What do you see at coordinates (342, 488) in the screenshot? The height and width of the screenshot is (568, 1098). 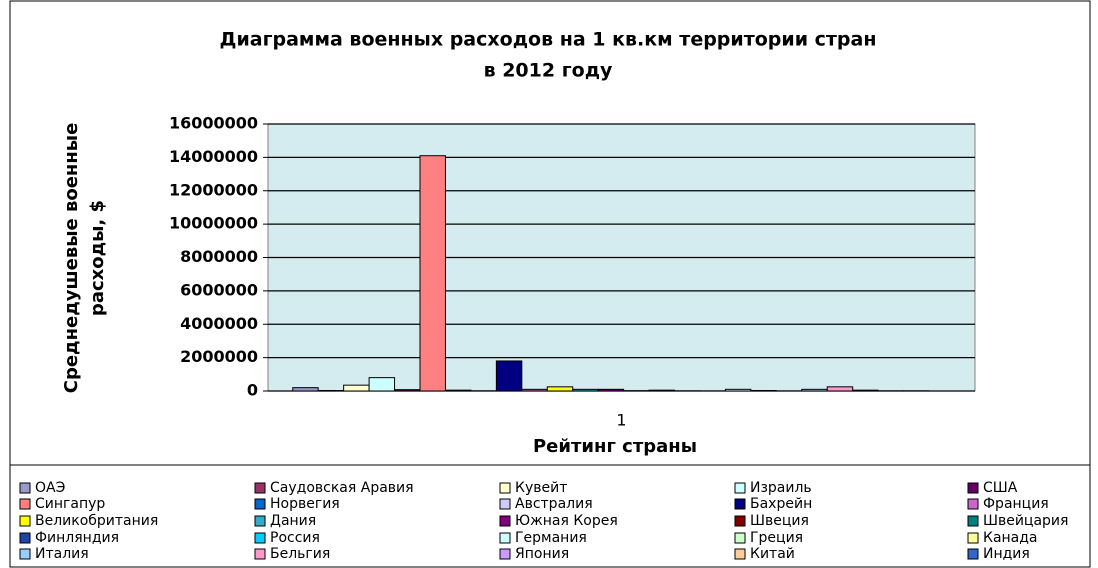 I see `legend-label: Саудовская Аравия` at bounding box center [342, 488].